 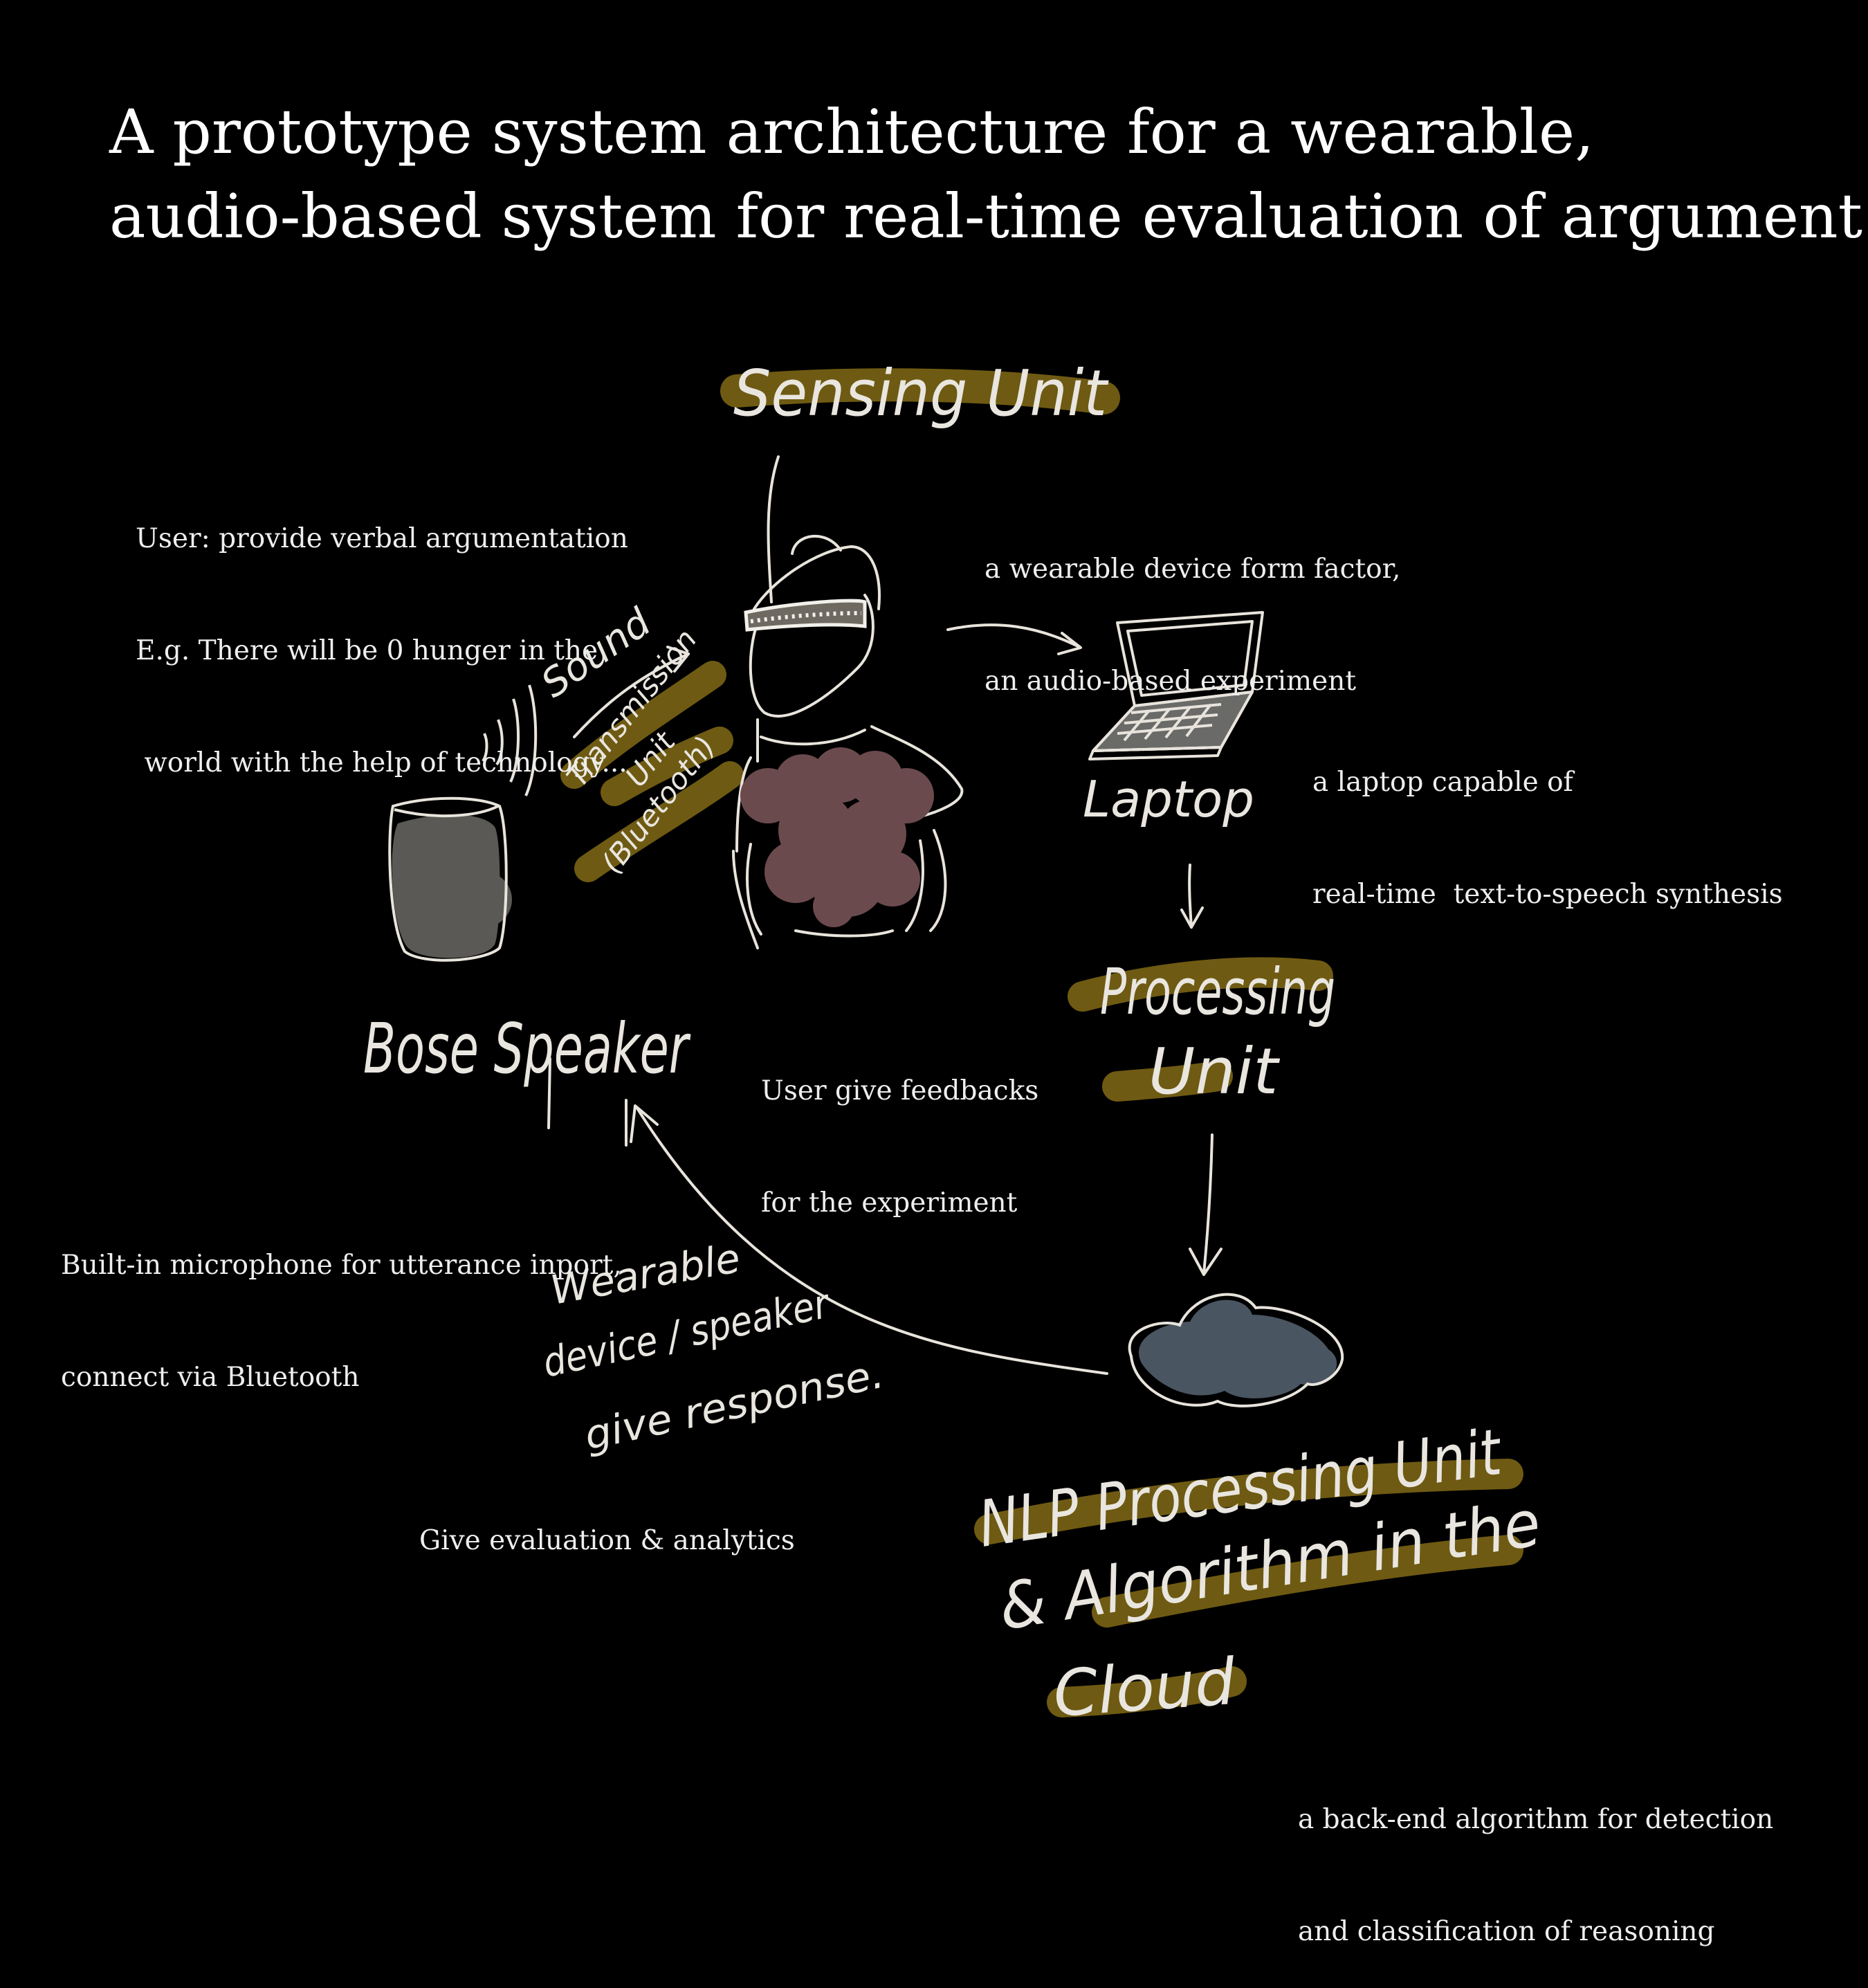 I want to click on sound-arrow, so click(x=631, y=696).